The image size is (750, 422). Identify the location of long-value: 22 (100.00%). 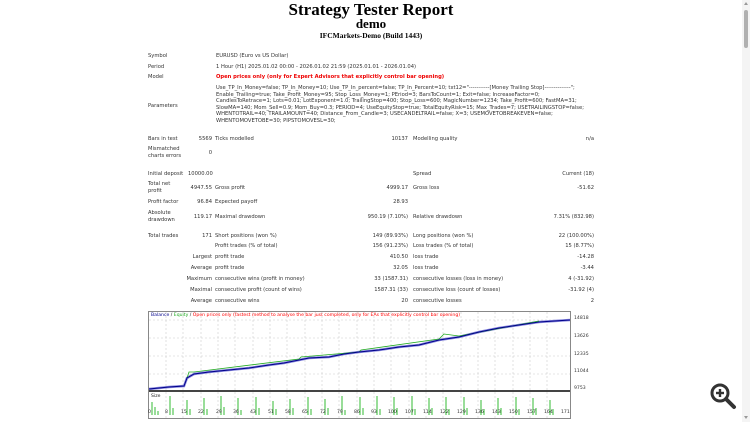
(576, 236).